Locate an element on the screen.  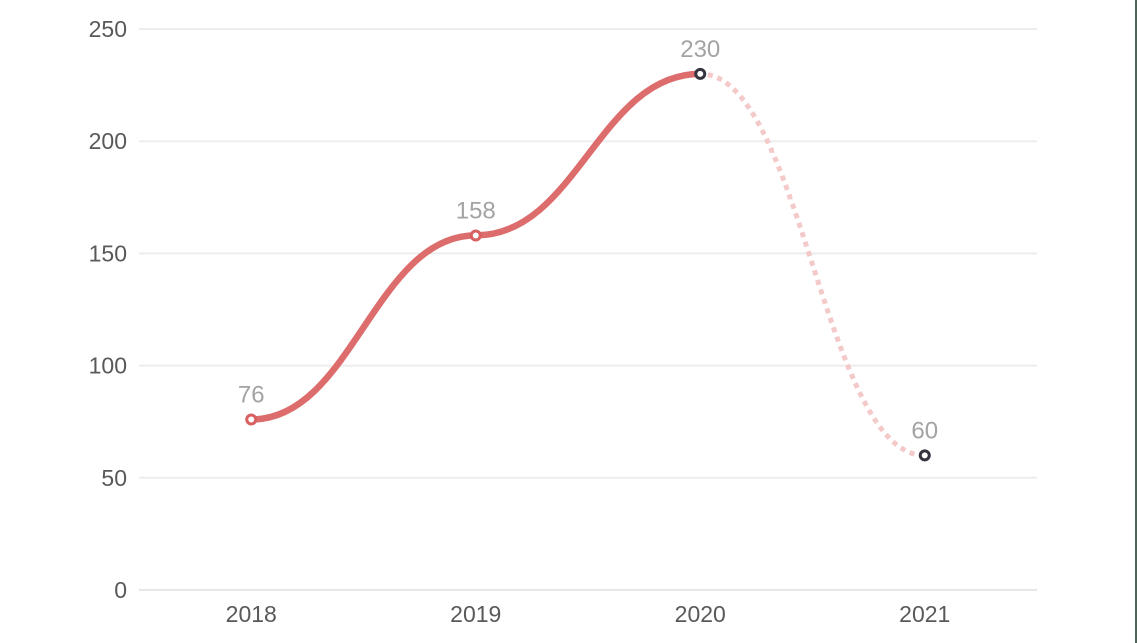
x-axis-tick-label: 2018 is located at coordinates (251, 614).